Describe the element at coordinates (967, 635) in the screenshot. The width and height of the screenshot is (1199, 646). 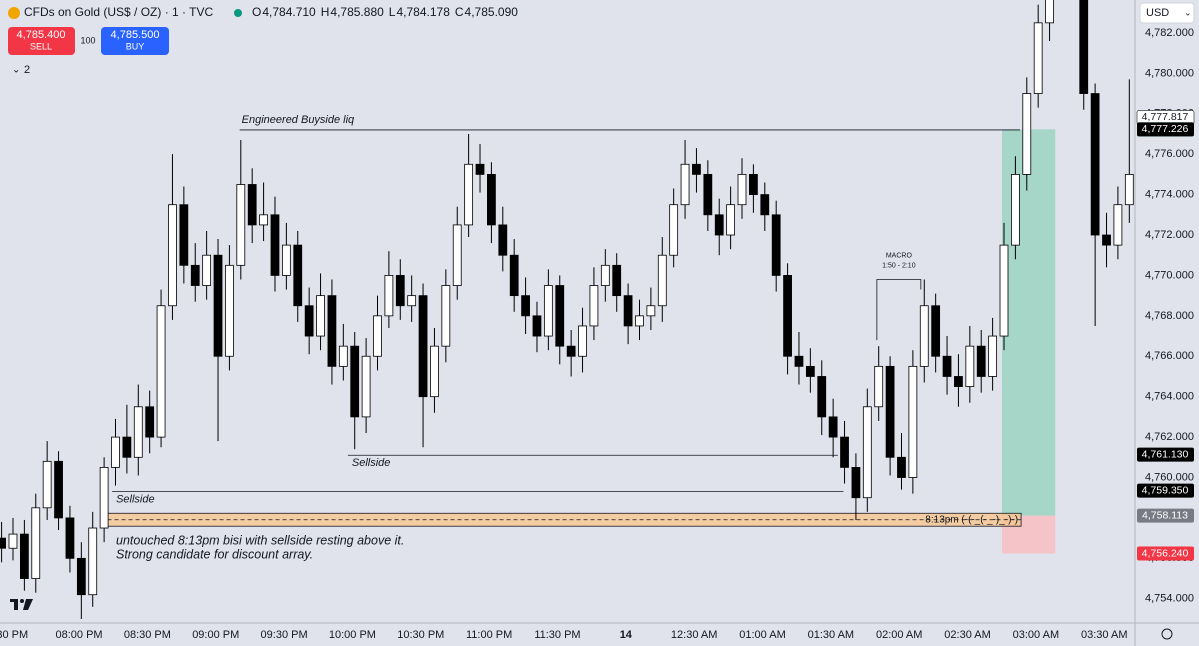
I see `x-tick-label: 02:30 AM` at that location.